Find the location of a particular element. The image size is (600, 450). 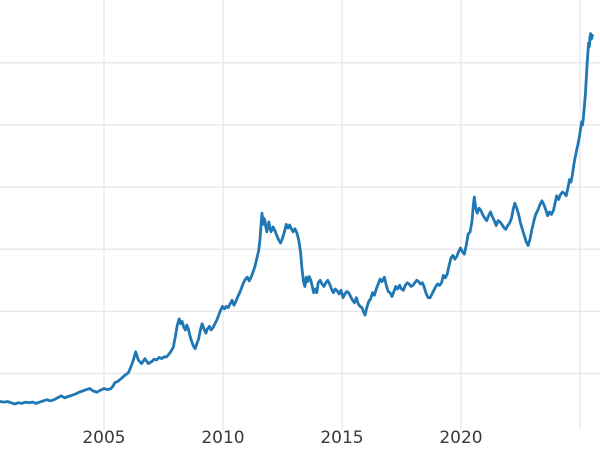

x-tick-label: 2010 is located at coordinates (222, 438).